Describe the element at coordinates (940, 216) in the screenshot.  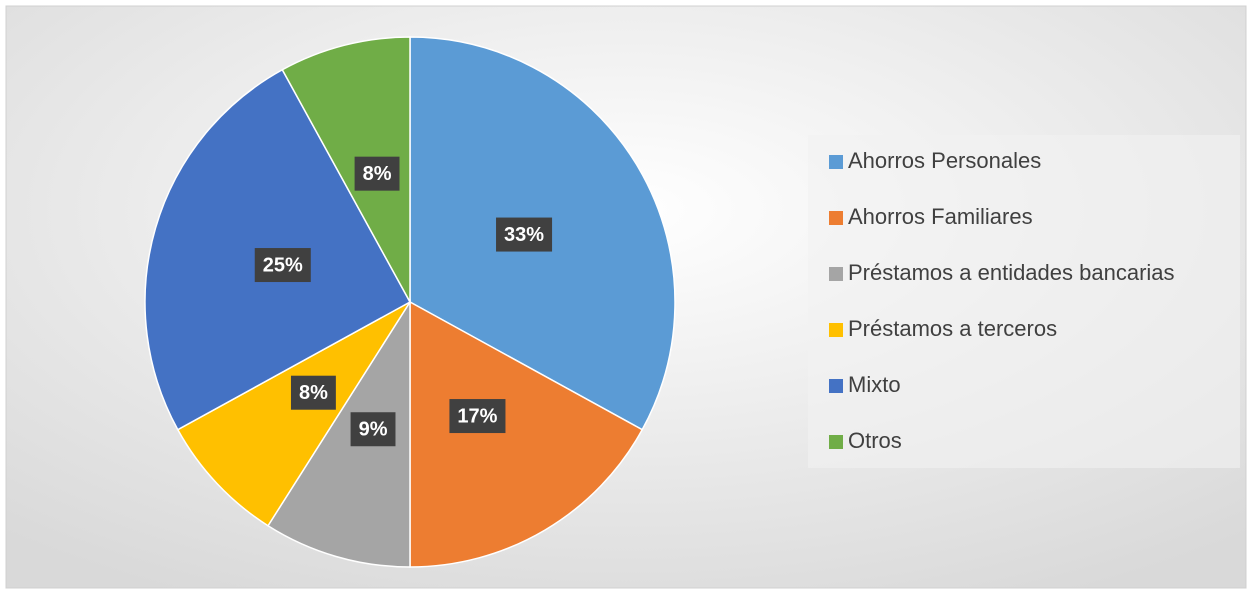
I see `legend-label: Ahorros Familiares` at that location.